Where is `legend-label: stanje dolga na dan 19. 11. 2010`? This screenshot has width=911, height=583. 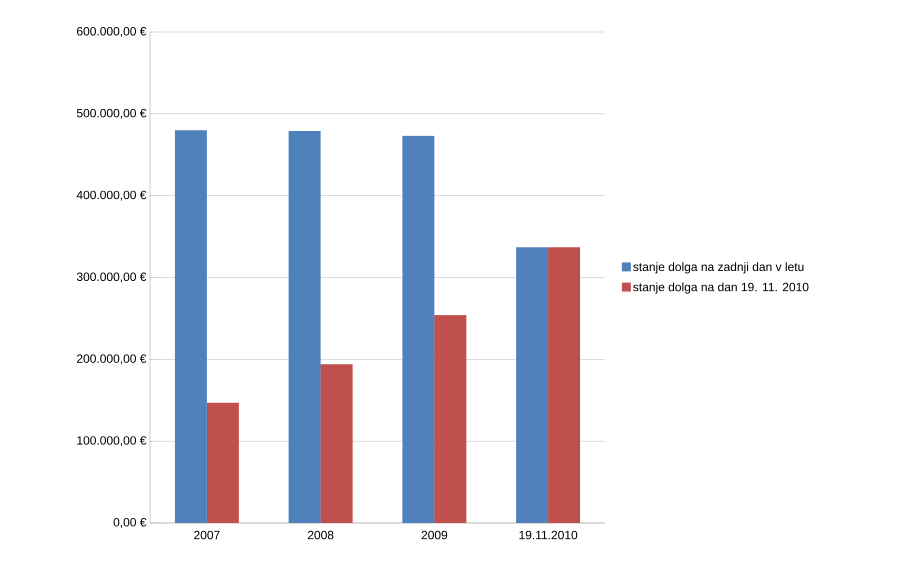
legend-label: stanje dolga na dan 19. 11. 2010 is located at coordinates (720, 288).